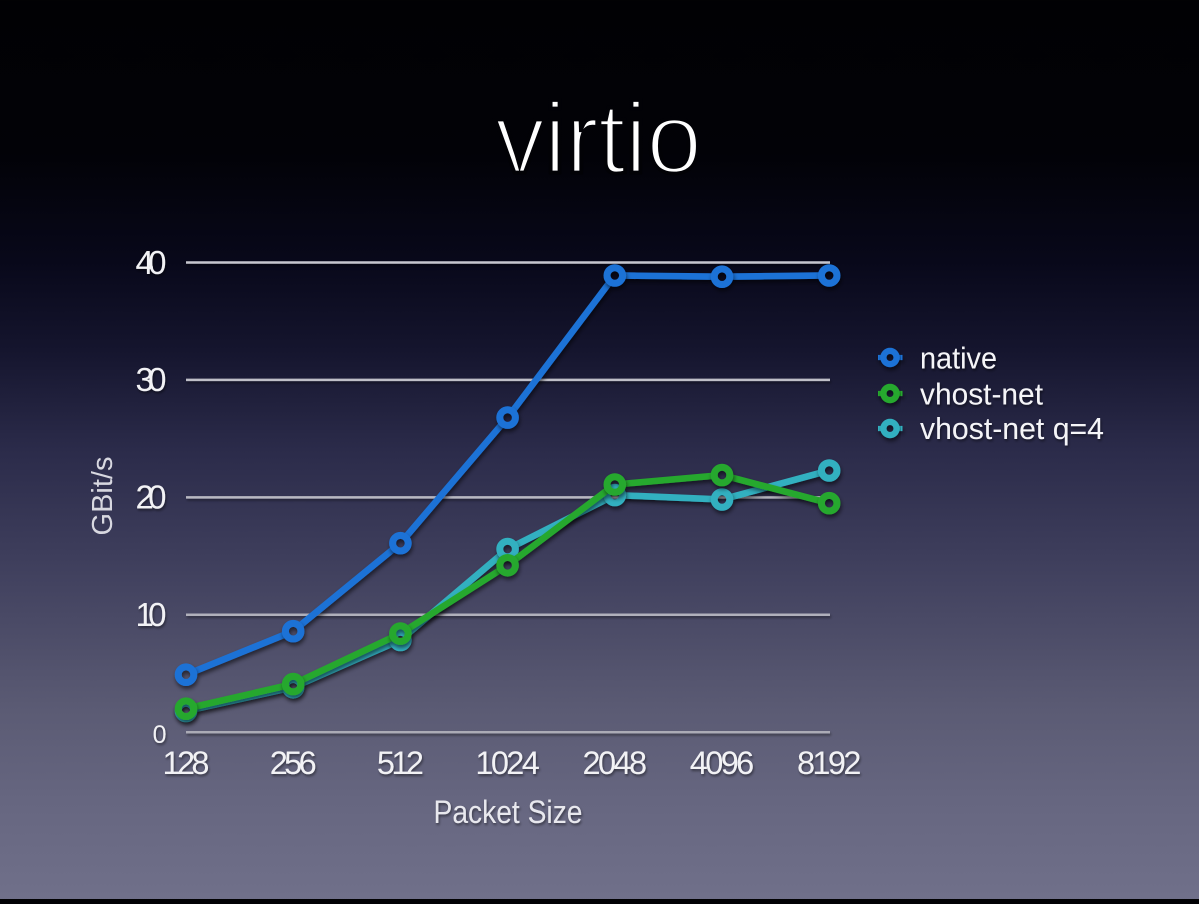 The width and height of the screenshot is (1199, 904). Describe the element at coordinates (615, 763) in the screenshot. I see `svg-text: 2048` at that location.